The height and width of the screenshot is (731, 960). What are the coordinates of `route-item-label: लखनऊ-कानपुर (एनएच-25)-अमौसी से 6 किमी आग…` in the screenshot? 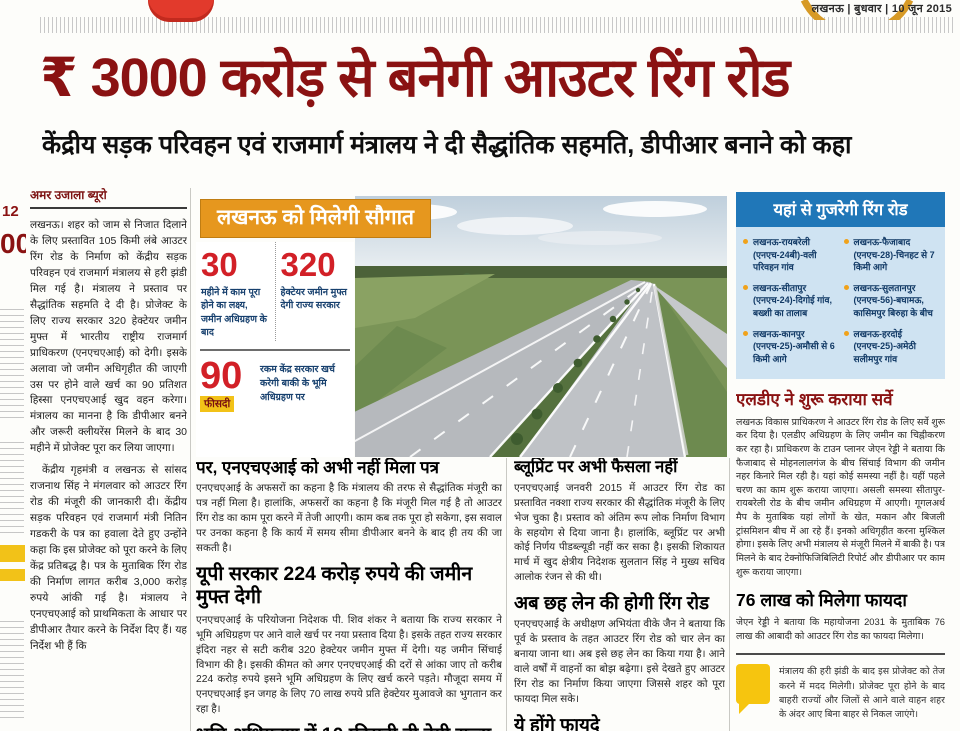 It's located at (794, 346).